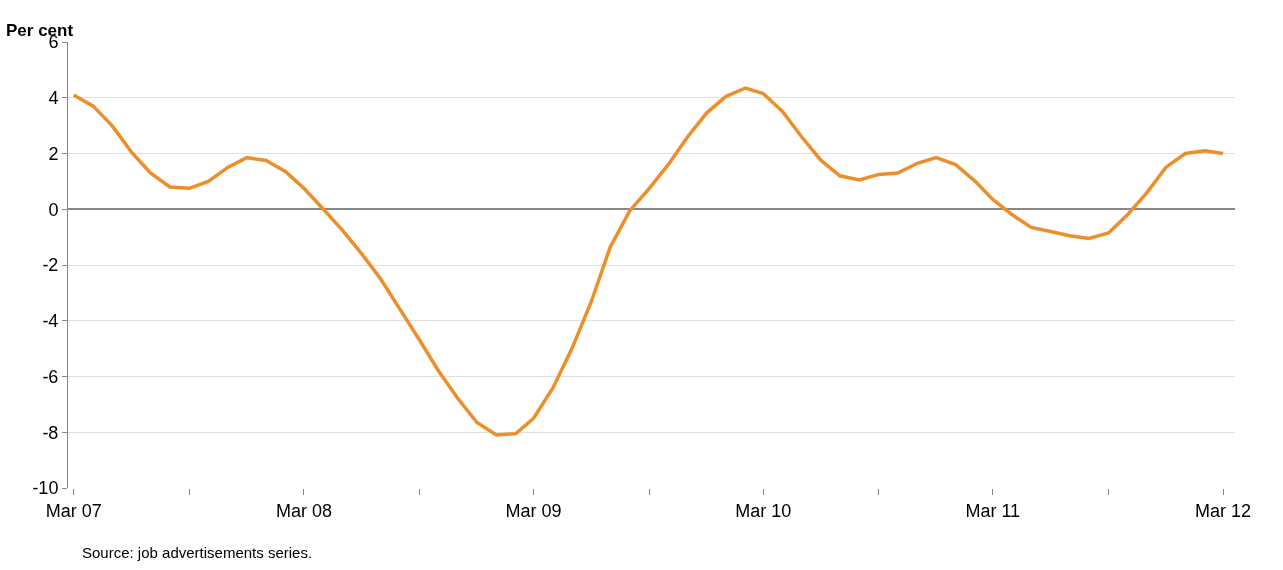 The image size is (1283, 570). Describe the element at coordinates (50, 265) in the screenshot. I see `y-tick-label: -2` at that location.